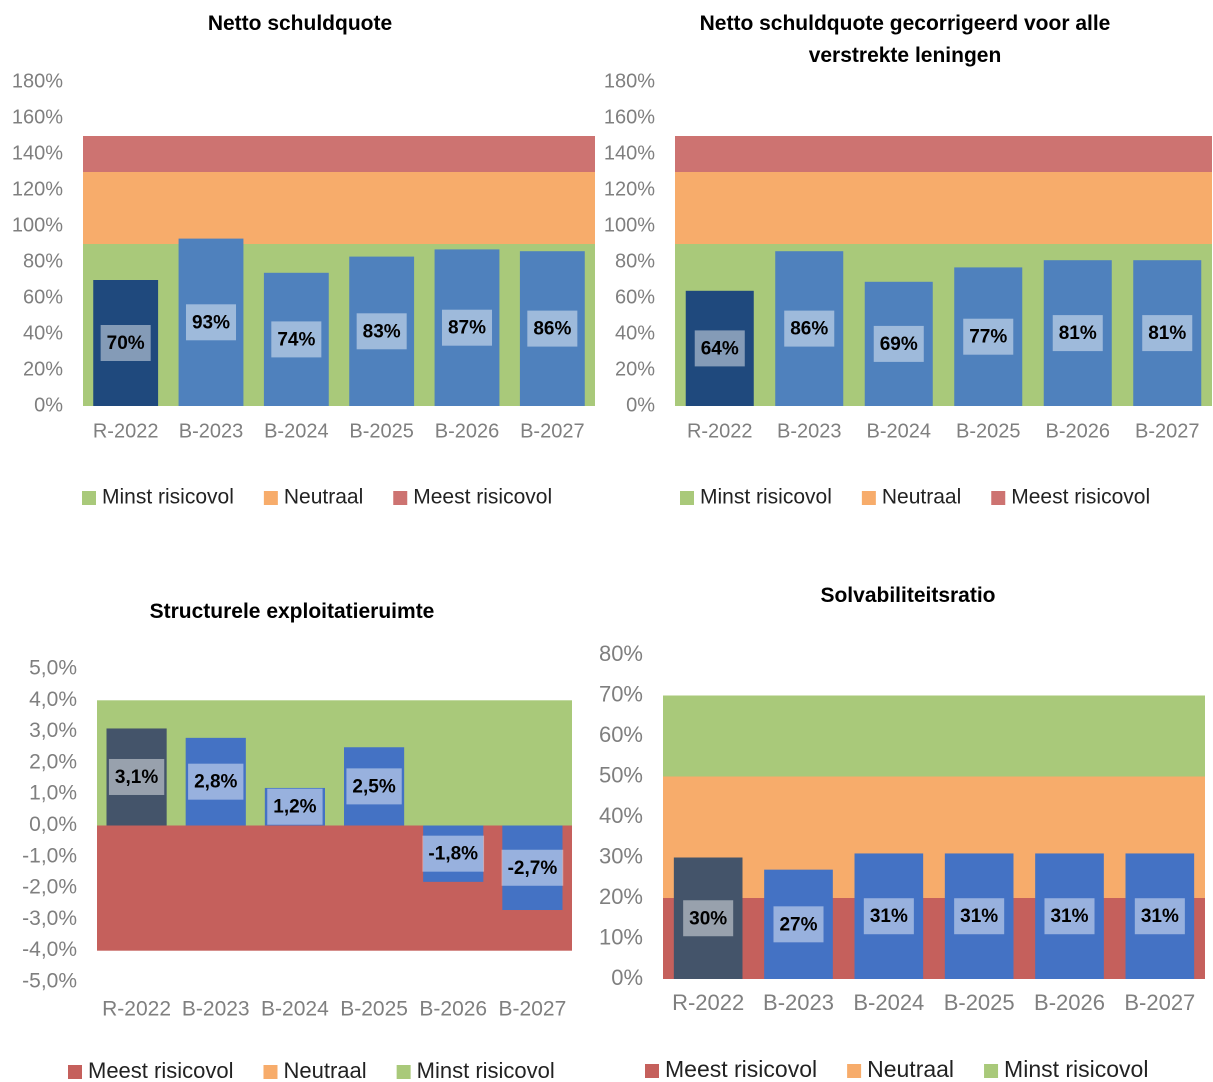 This screenshot has width=1213, height=1082. What do you see at coordinates (373, 786) in the screenshot?
I see `data-label: 2,5%` at bounding box center [373, 786].